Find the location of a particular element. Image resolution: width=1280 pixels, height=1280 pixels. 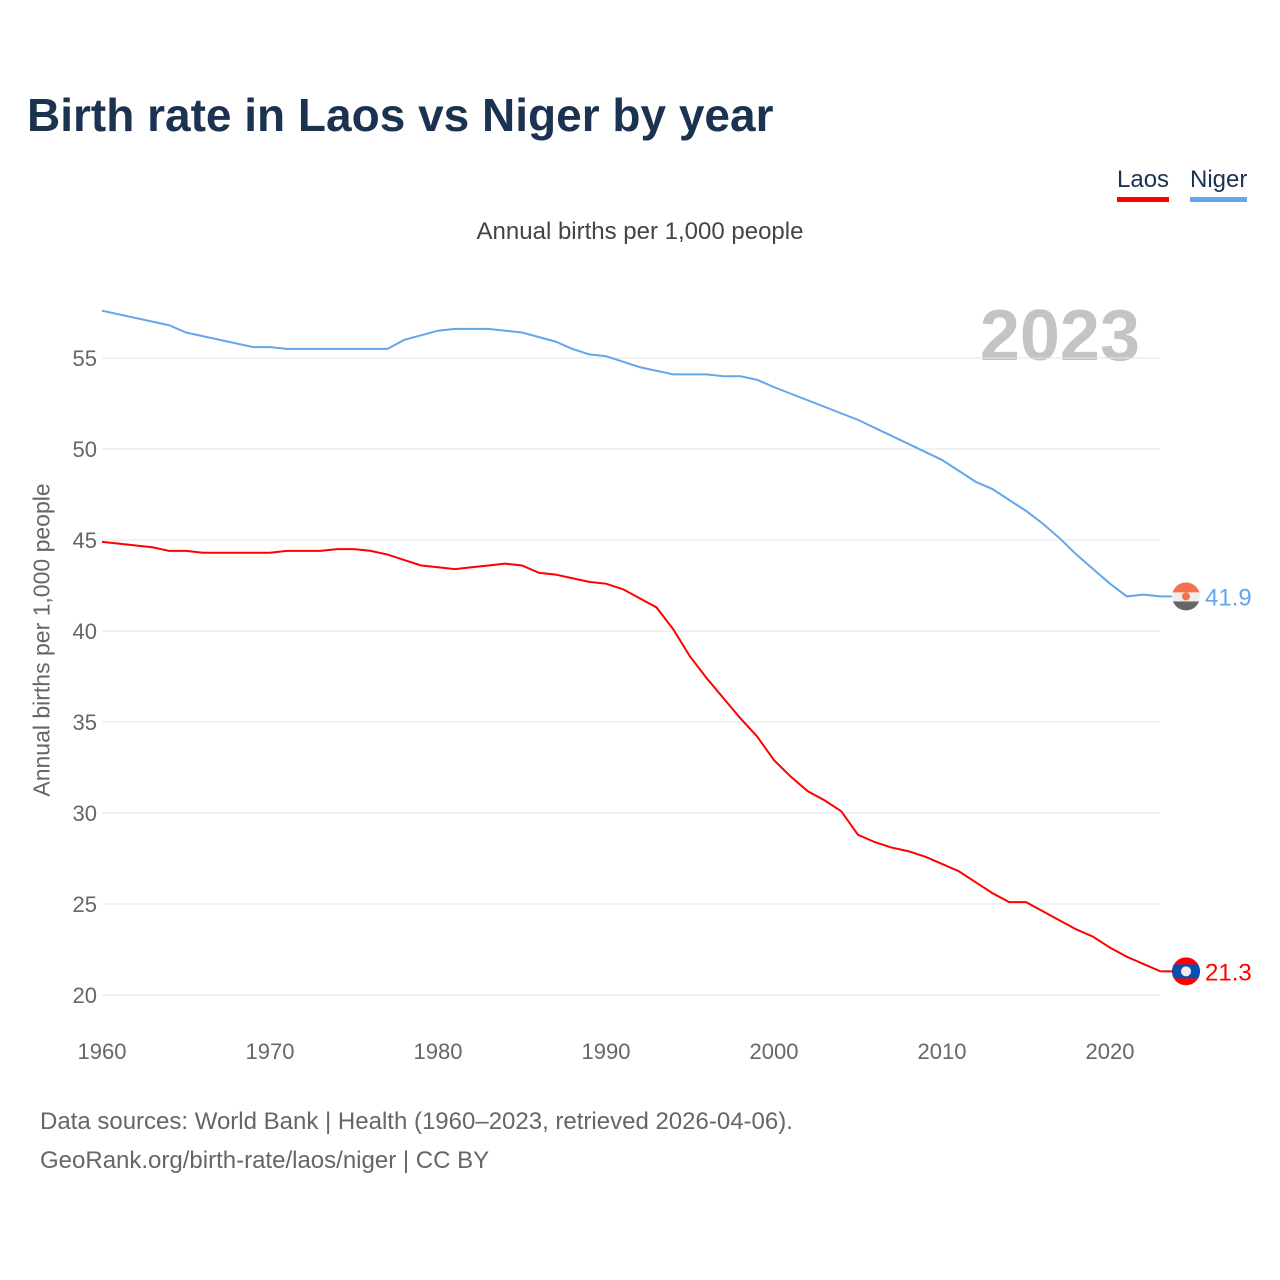

x-tick-label: 1990 is located at coordinates (606, 1051).